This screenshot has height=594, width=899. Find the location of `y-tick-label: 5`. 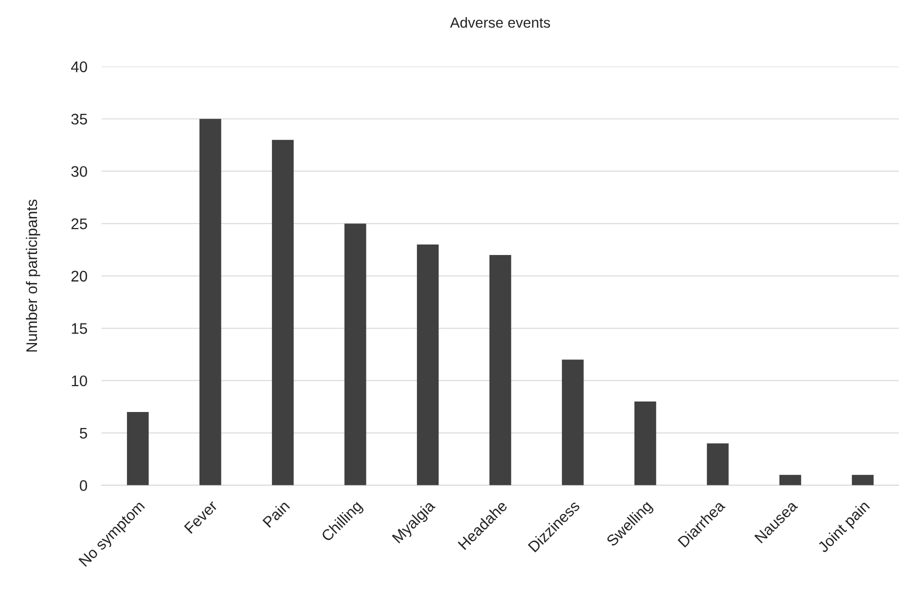

y-tick-label: 5 is located at coordinates (84, 433).